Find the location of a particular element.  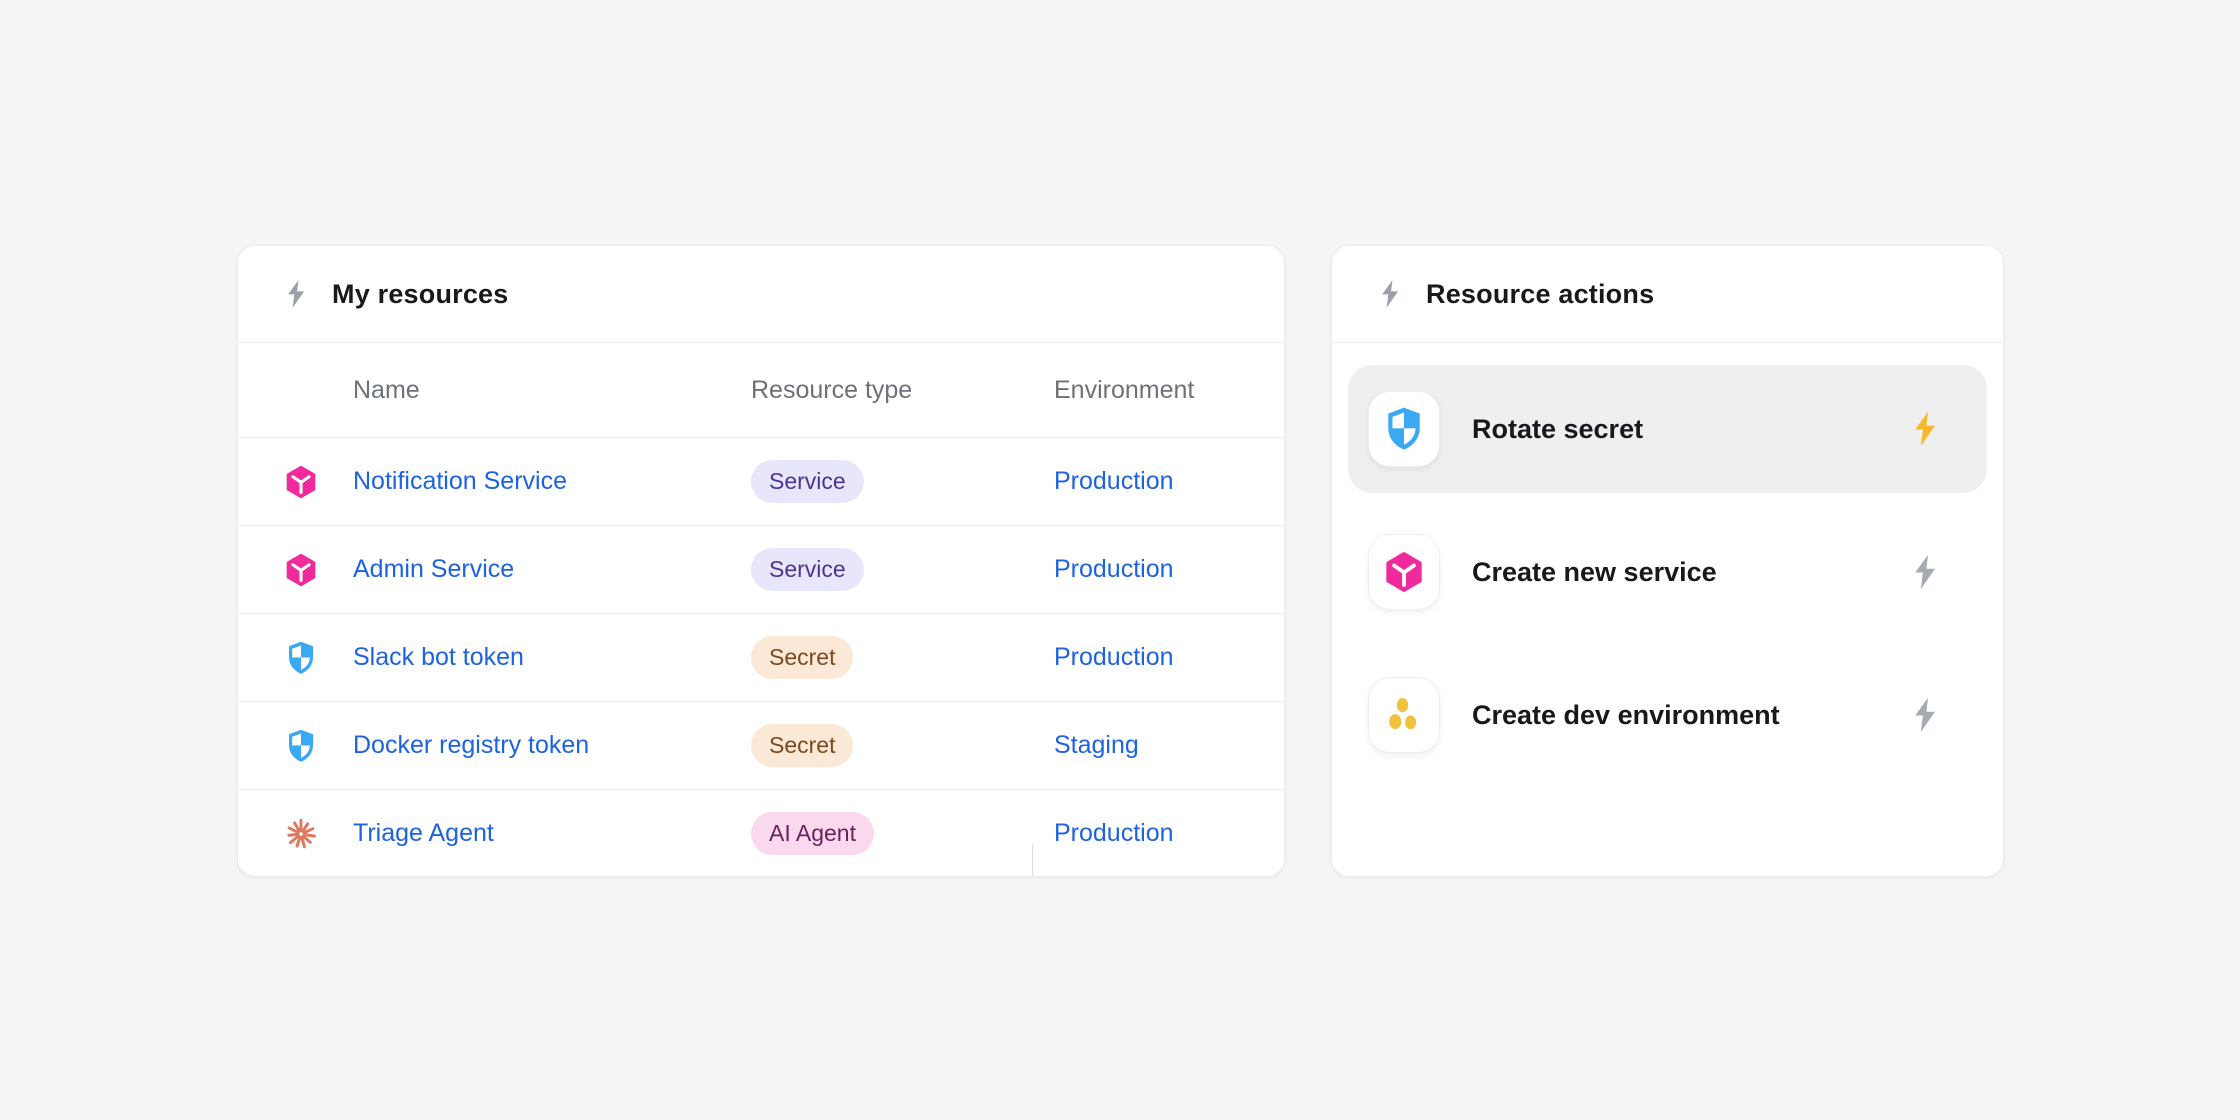

action-item-create-dev-environment: Create dev environment is located at coordinates (1667, 715).